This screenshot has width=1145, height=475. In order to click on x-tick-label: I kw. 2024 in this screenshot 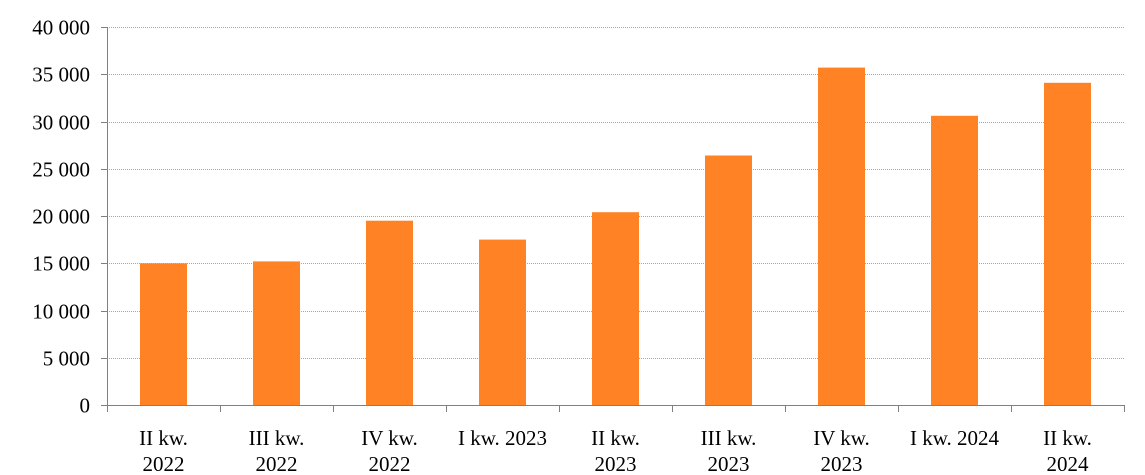, I will do `click(955, 438)`.